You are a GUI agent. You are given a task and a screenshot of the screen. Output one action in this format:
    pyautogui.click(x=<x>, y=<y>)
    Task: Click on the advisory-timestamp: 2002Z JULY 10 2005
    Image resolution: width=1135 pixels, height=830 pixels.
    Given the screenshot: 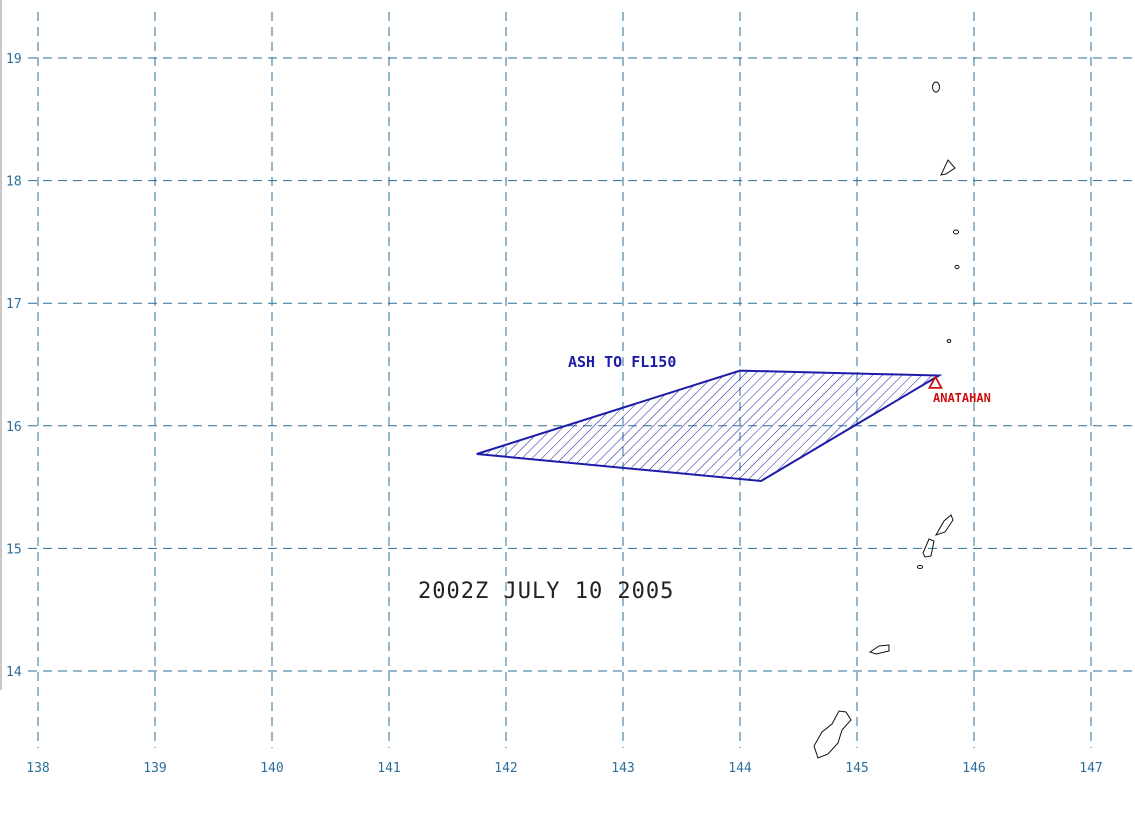 What is the action you would take?
    pyautogui.click(x=546, y=591)
    